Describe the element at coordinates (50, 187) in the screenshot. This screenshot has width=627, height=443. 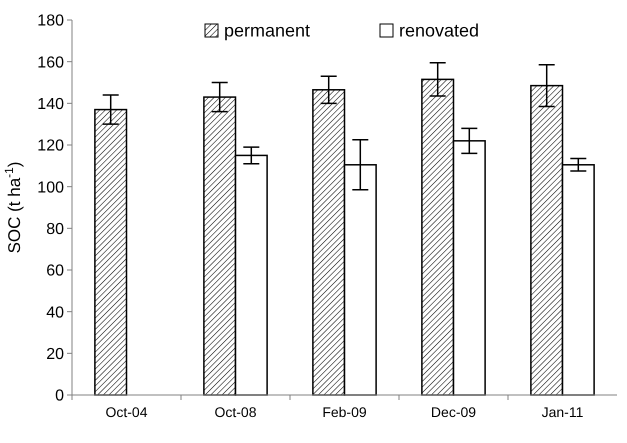
I see `y-tick-label: 100` at that location.